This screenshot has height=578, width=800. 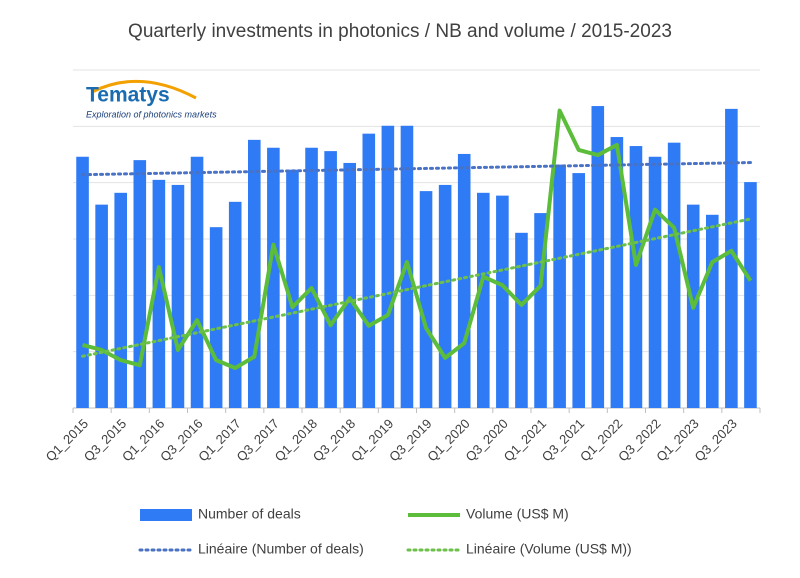 I want to click on trendline, so click(x=416, y=169).